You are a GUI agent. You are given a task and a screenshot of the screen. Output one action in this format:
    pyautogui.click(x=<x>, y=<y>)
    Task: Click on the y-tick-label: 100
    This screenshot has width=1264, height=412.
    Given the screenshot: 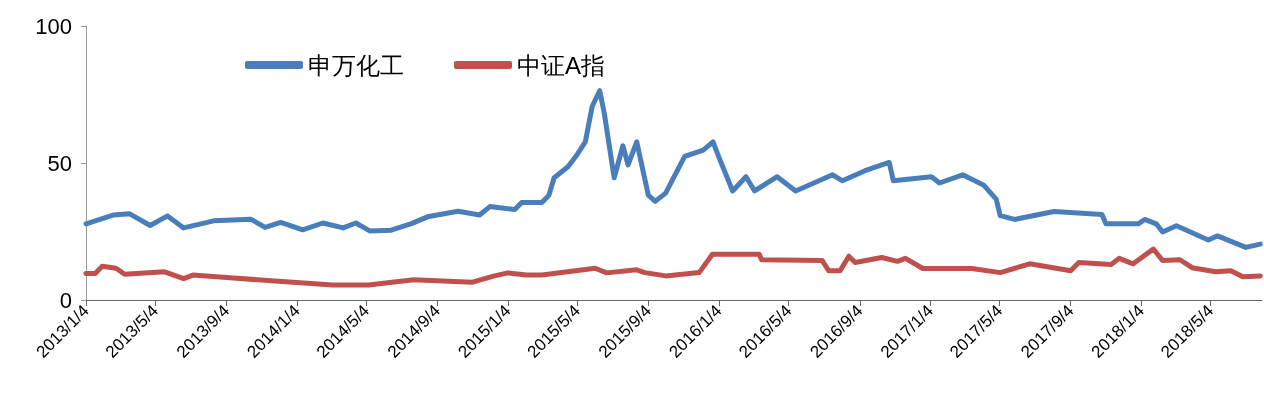 What is the action you would take?
    pyautogui.click(x=53, y=26)
    